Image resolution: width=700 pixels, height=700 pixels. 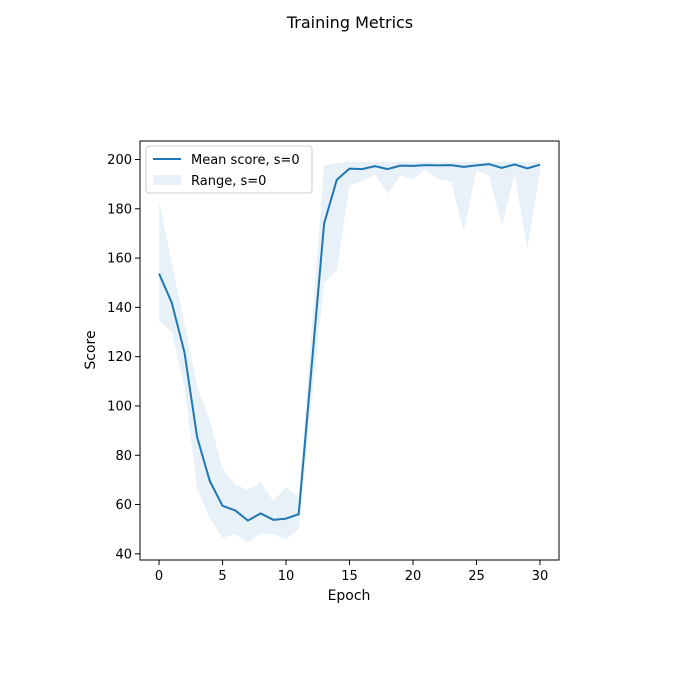 I want to click on y-tick-label: 140, so click(x=119, y=308).